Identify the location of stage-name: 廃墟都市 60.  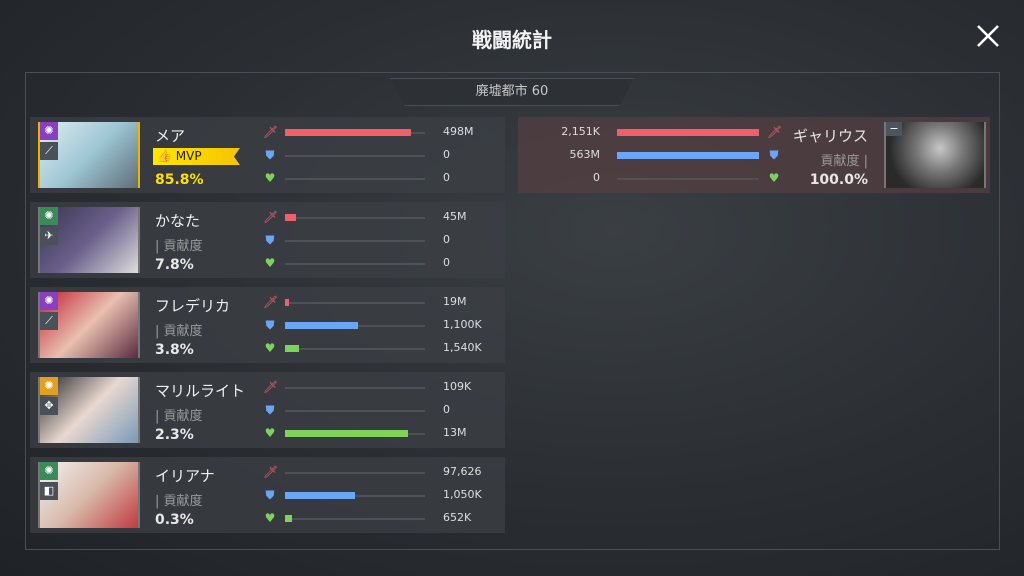
(512, 92).